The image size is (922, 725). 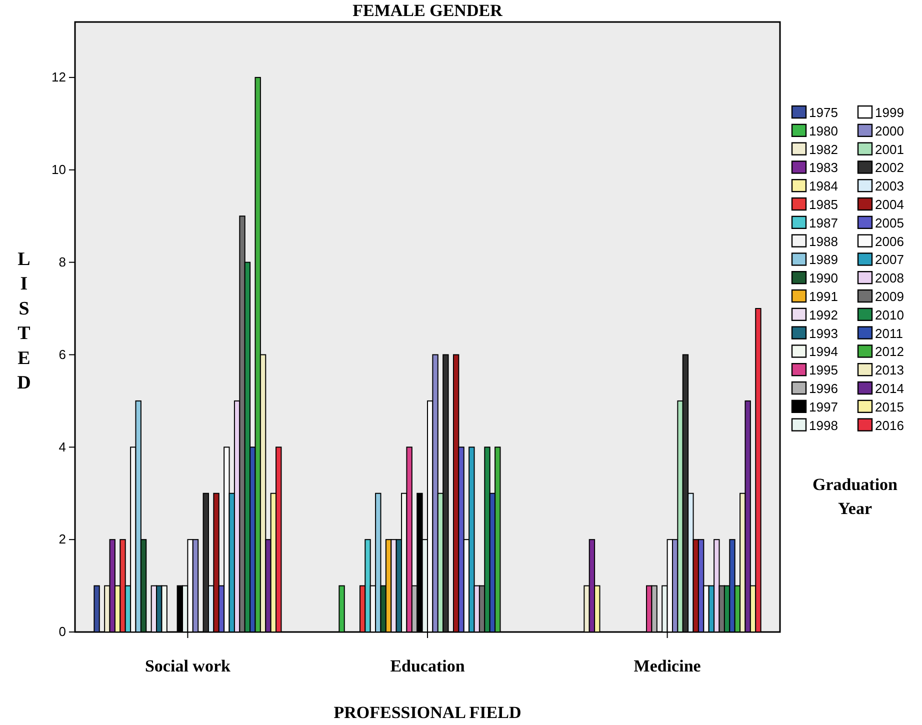 I want to click on legend-label: 1994, so click(x=823, y=352).